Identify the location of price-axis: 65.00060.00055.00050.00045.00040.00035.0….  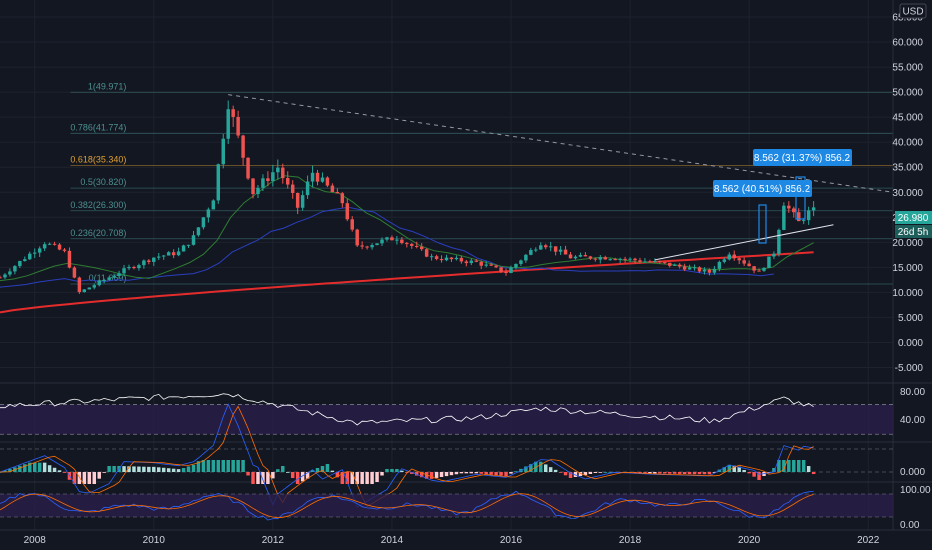
(907, 193).